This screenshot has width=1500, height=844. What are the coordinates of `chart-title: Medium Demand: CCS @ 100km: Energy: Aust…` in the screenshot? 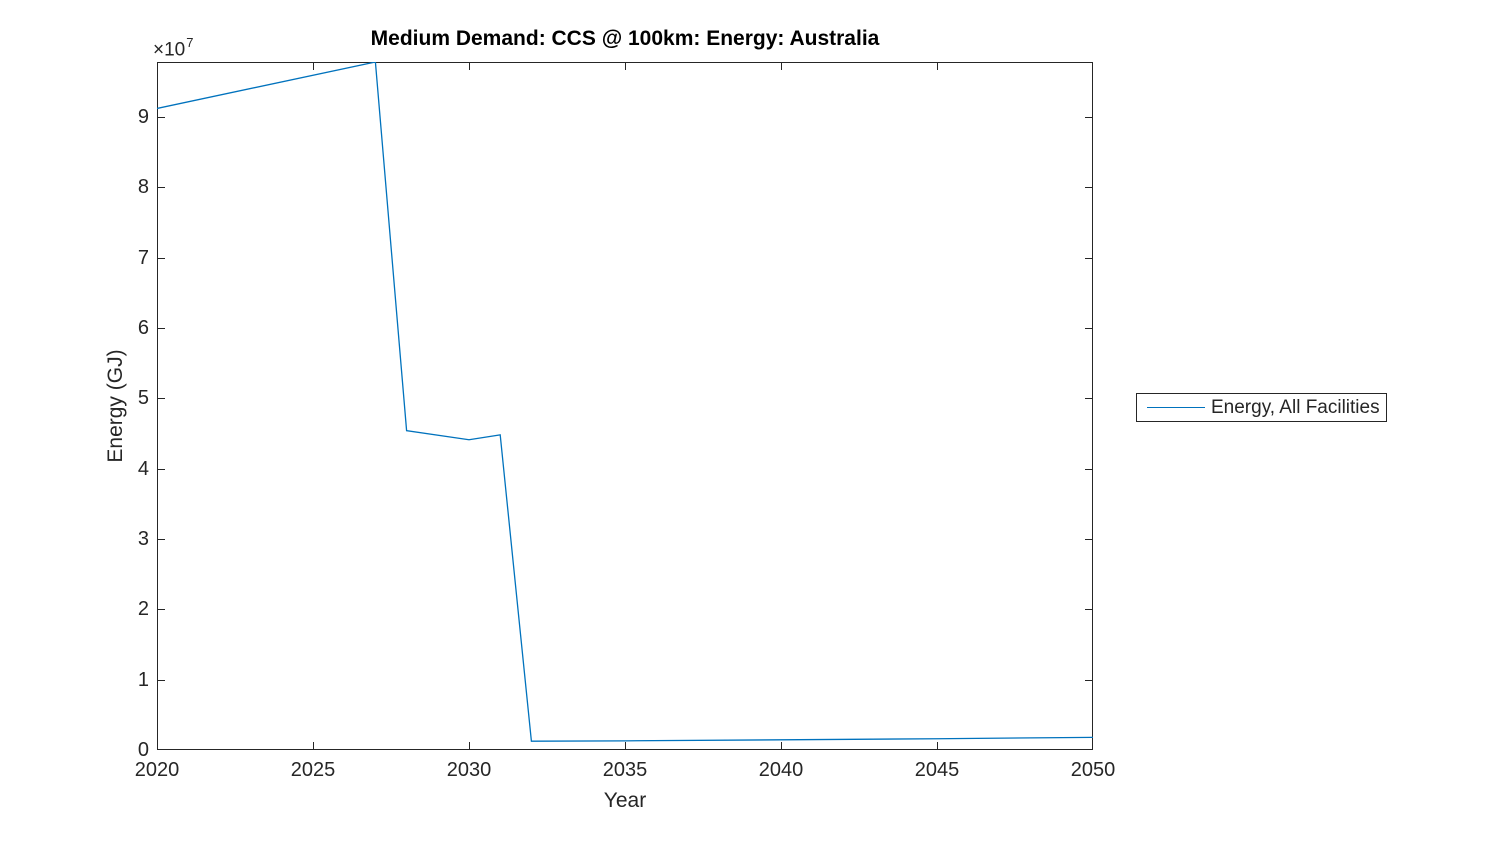 It's located at (625, 38).